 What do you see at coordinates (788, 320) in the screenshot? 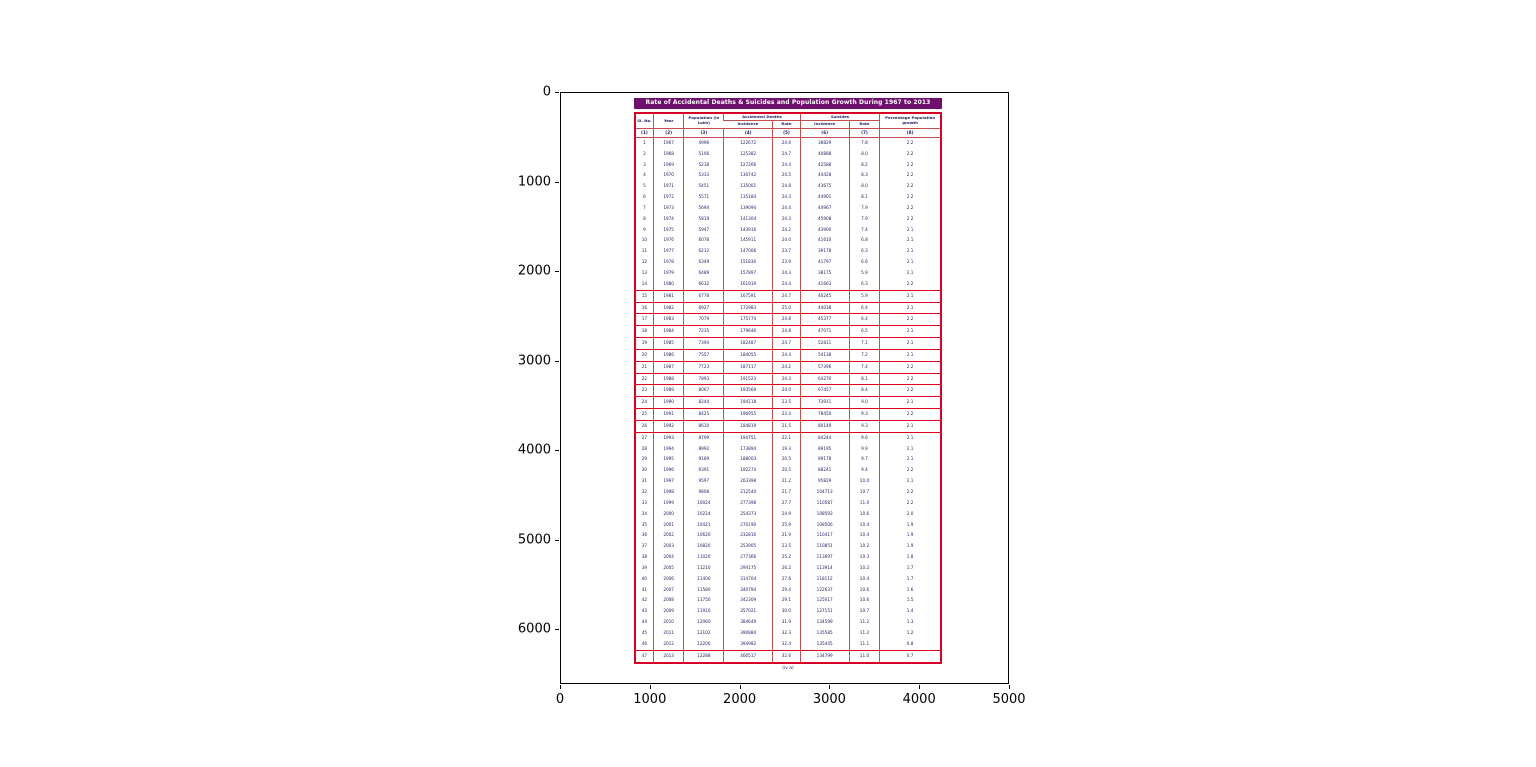
I see `table-row: 17 1983 7079 175774 24.8 45377 6.4 2.2` at bounding box center [788, 320].